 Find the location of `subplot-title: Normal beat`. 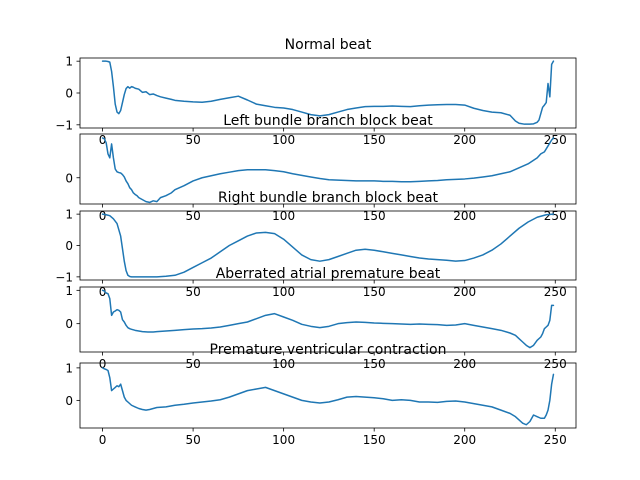

subplot-title: Normal beat is located at coordinates (328, 45).